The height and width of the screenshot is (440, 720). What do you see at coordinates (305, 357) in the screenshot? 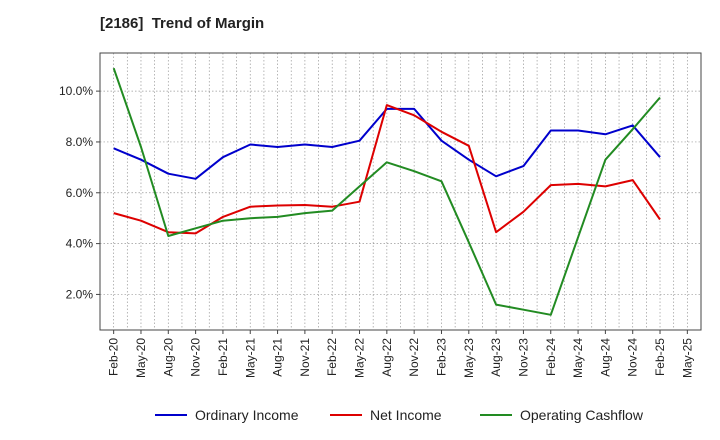
I see `x-tick-label: Nov-21` at bounding box center [305, 357].